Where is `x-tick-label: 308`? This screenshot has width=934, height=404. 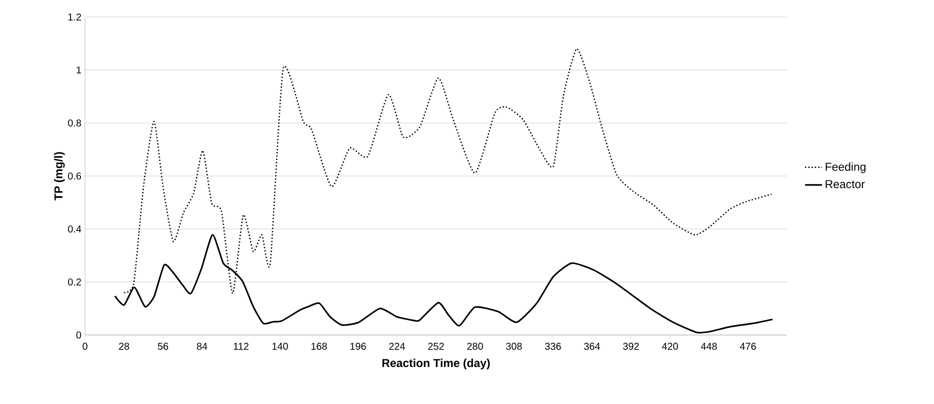
x-tick-label: 308 is located at coordinates (514, 346).